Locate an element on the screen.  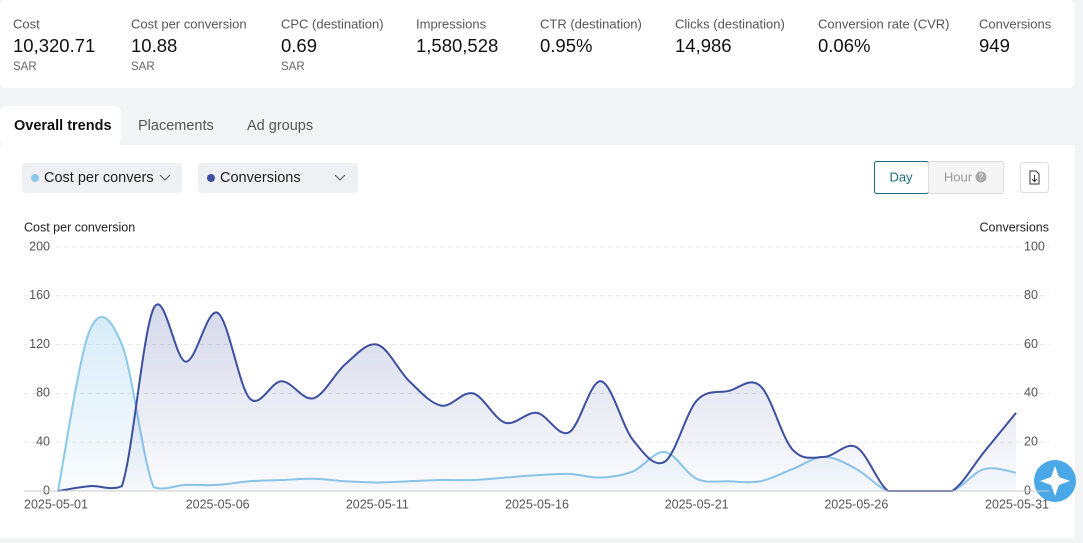
y-axis-title: Cost per conversion is located at coordinates (79, 227).